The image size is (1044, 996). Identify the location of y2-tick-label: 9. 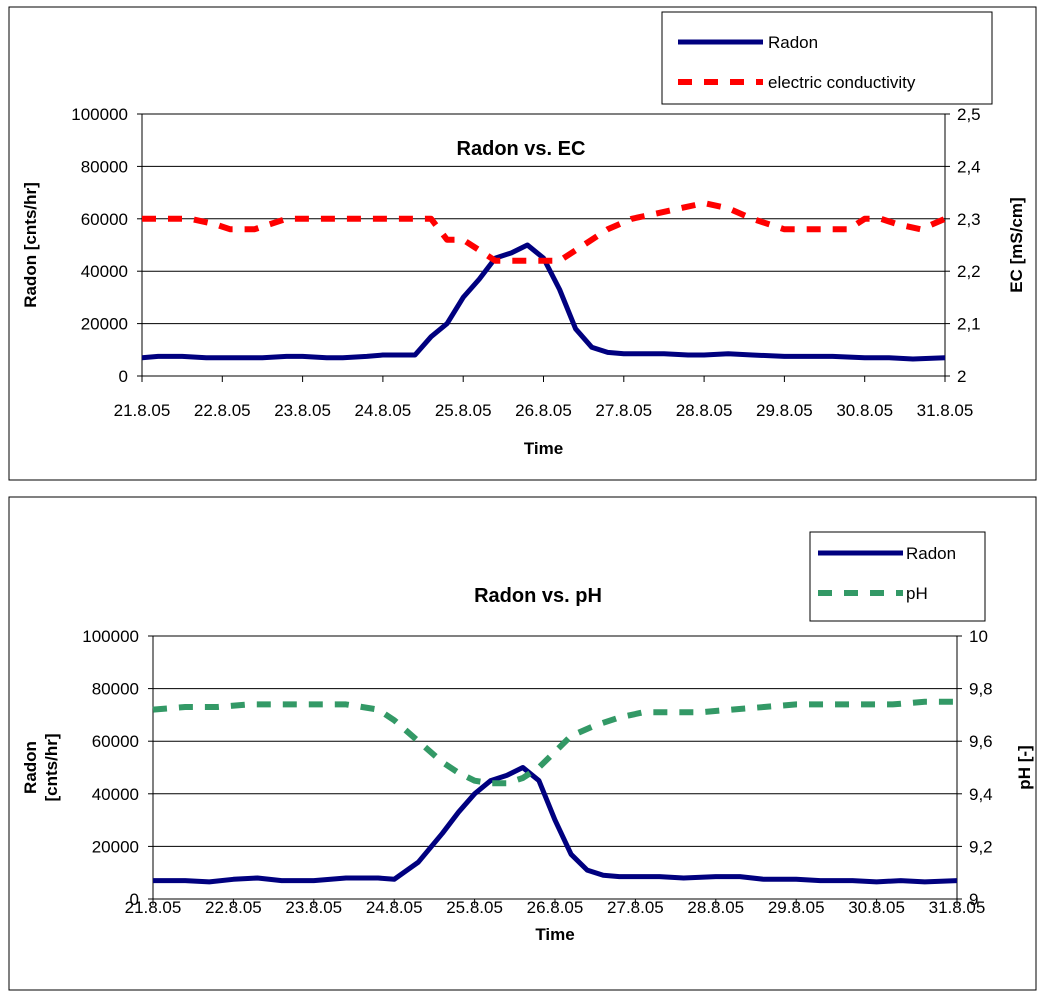
(973, 899).